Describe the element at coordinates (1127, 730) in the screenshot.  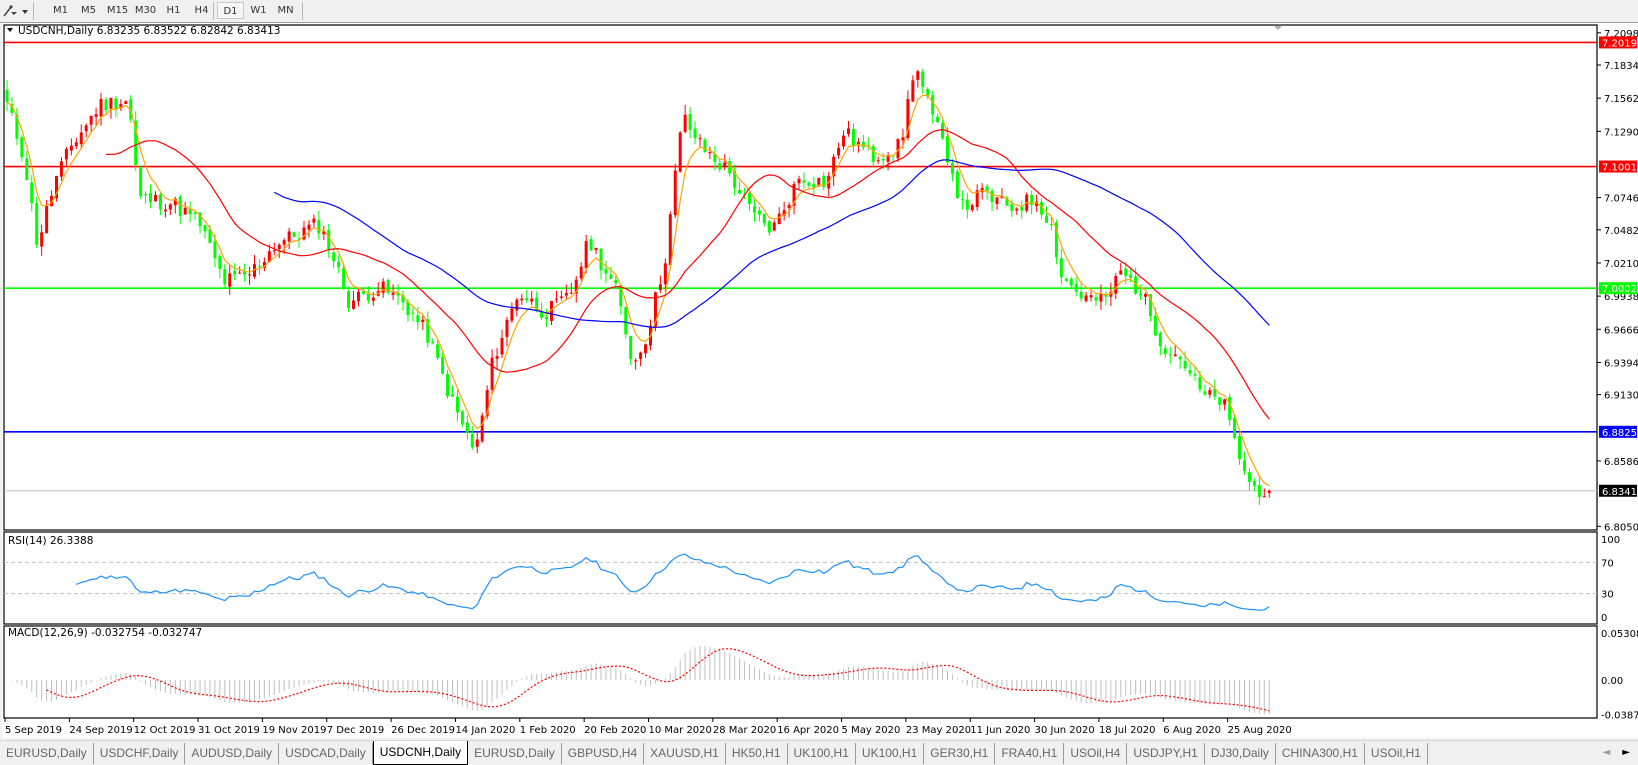
I see `date-axis-label: 18 Jul 2020` at that location.